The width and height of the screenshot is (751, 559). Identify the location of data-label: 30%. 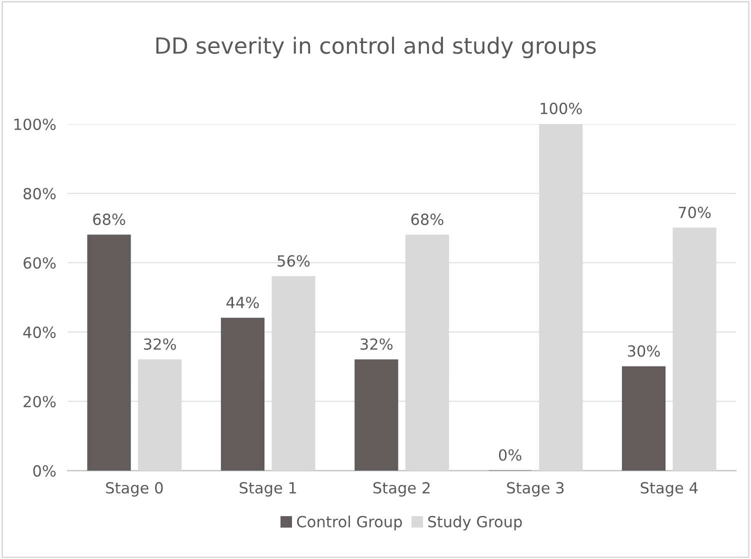
(644, 351).